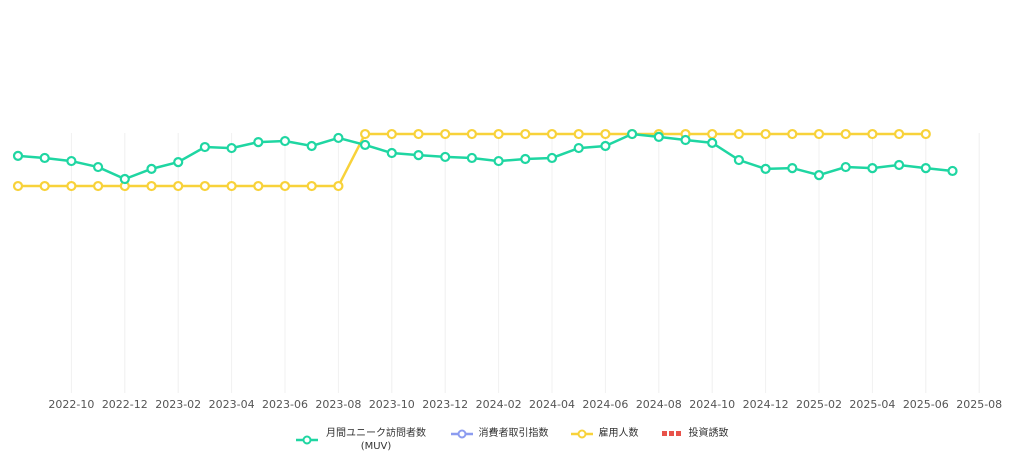  What do you see at coordinates (605, 404) in the screenshot?
I see `x-tick-label: 2024-06` at bounding box center [605, 404].